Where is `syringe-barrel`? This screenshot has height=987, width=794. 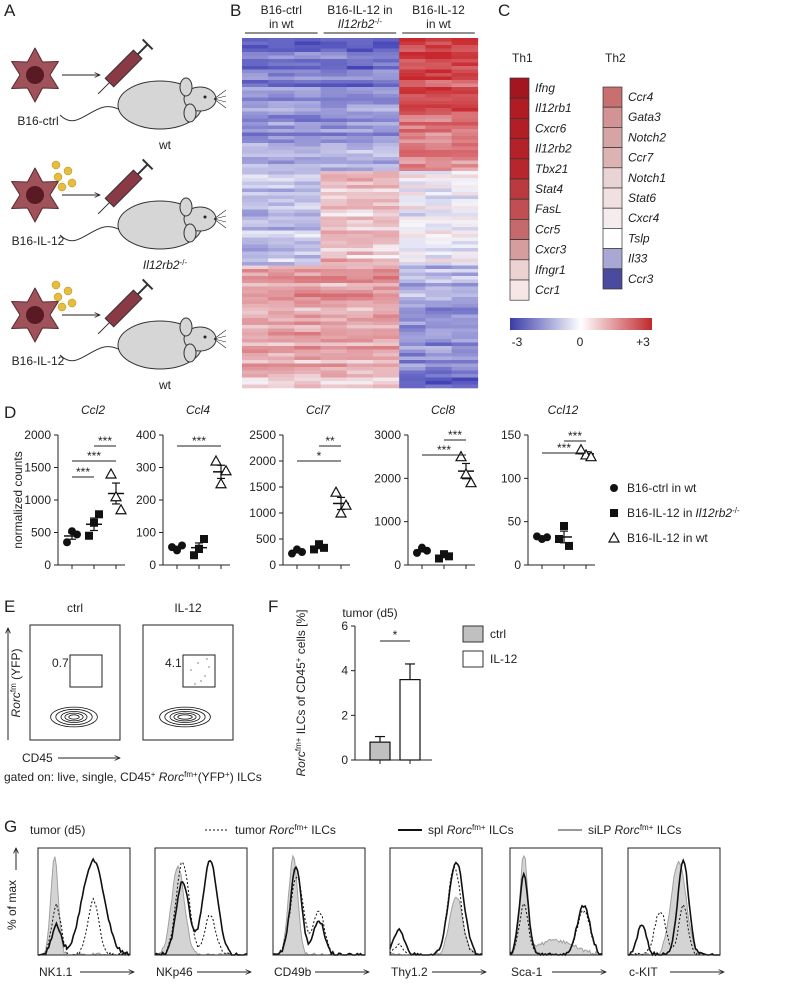 syringe-barrel is located at coordinates (123, 308).